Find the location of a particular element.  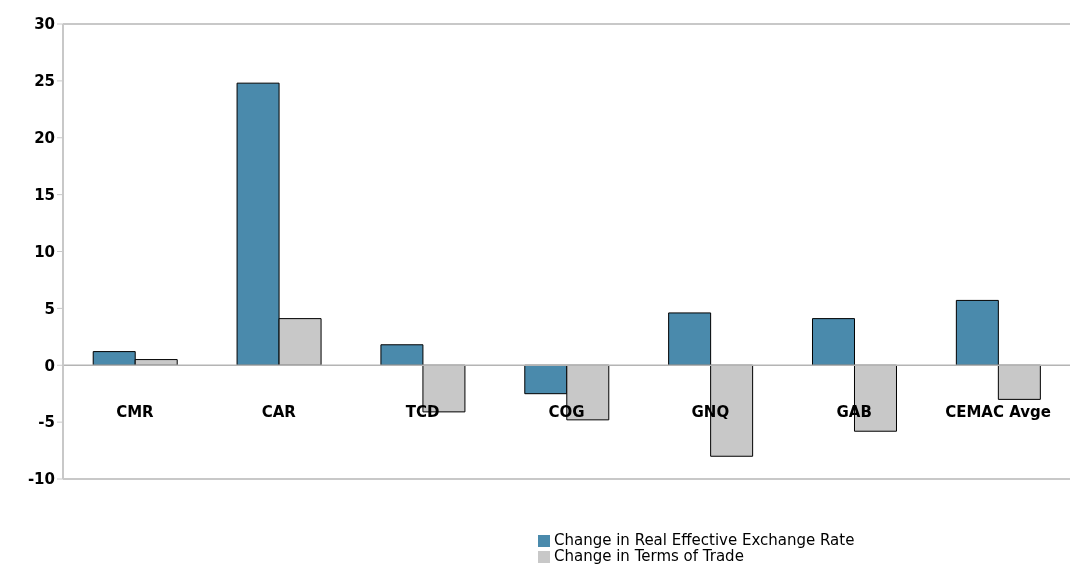

y-tick-label: 15 is located at coordinates (44, 194).